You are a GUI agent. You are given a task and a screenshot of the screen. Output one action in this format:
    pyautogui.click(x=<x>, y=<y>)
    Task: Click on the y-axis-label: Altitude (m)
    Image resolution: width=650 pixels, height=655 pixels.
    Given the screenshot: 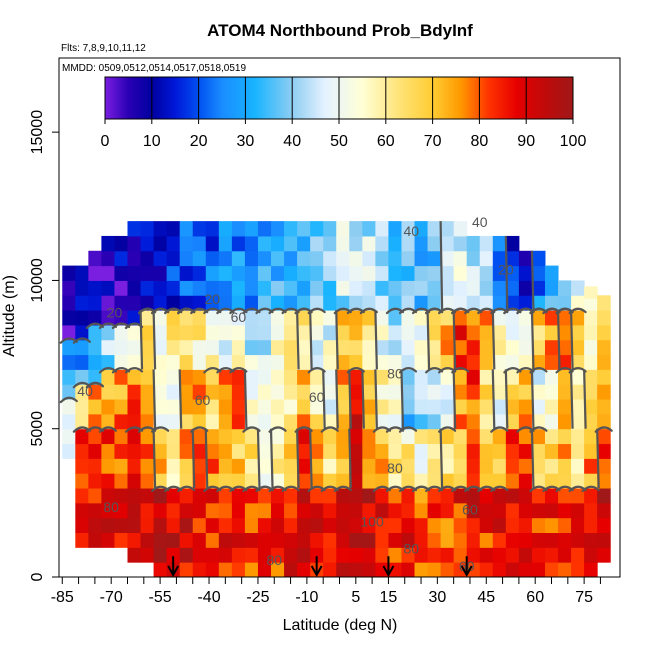 What is the action you would take?
    pyautogui.click(x=9, y=316)
    